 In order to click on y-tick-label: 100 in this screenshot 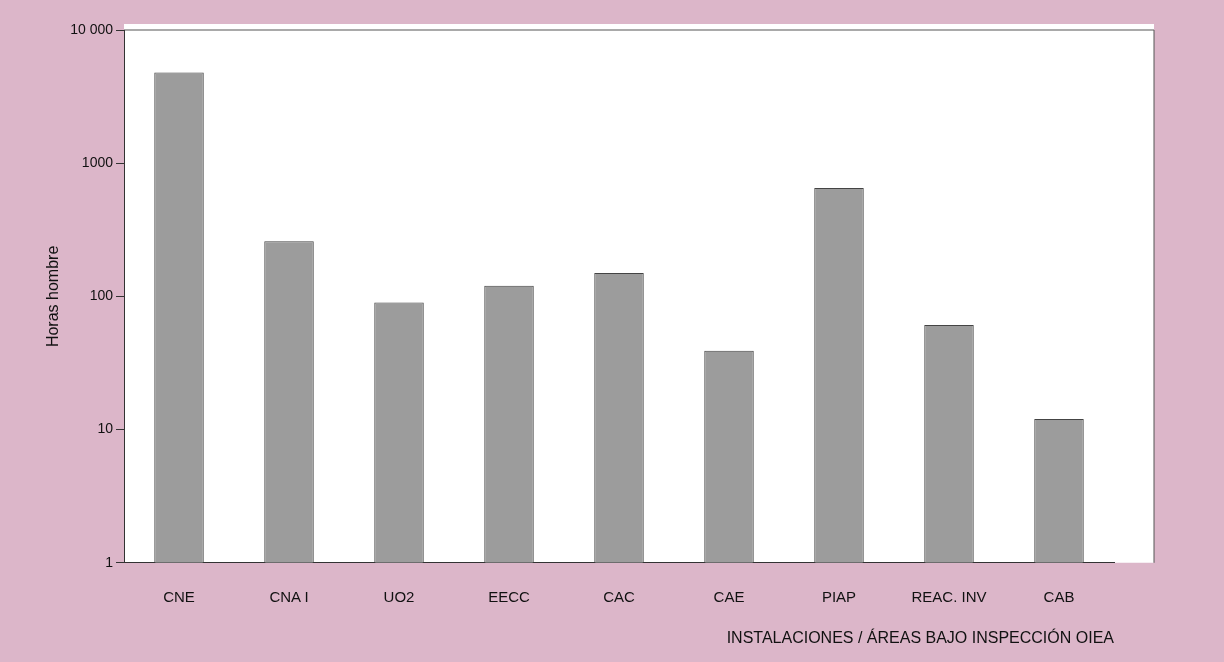, I will do `click(101, 295)`.